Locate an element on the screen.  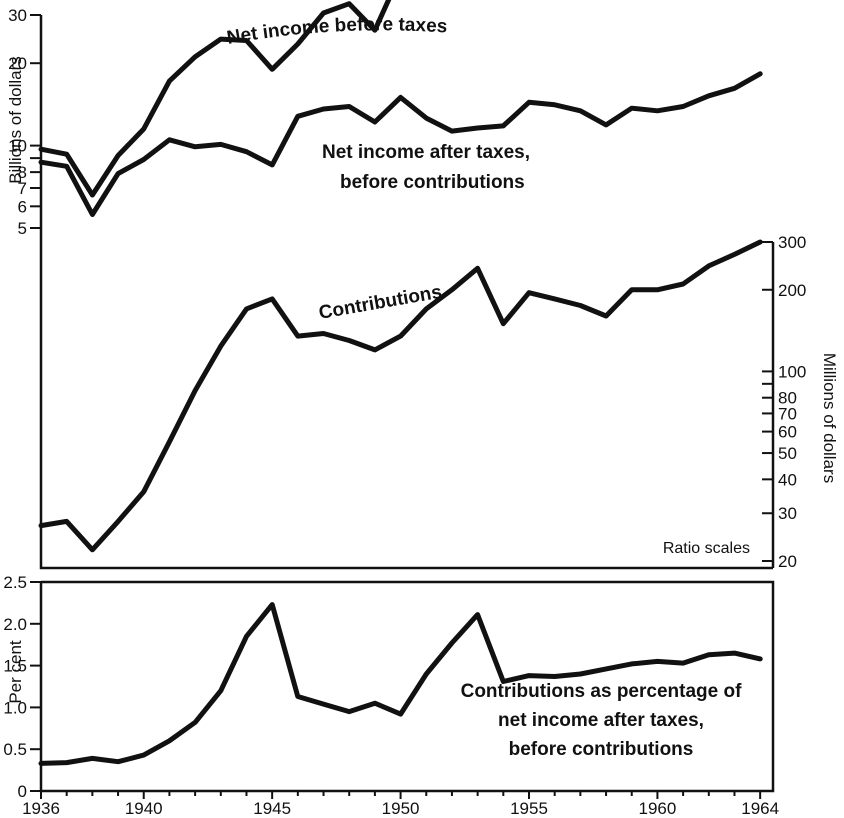
bottom-y-tick-label: 2.5 is located at coordinates (15, 582).